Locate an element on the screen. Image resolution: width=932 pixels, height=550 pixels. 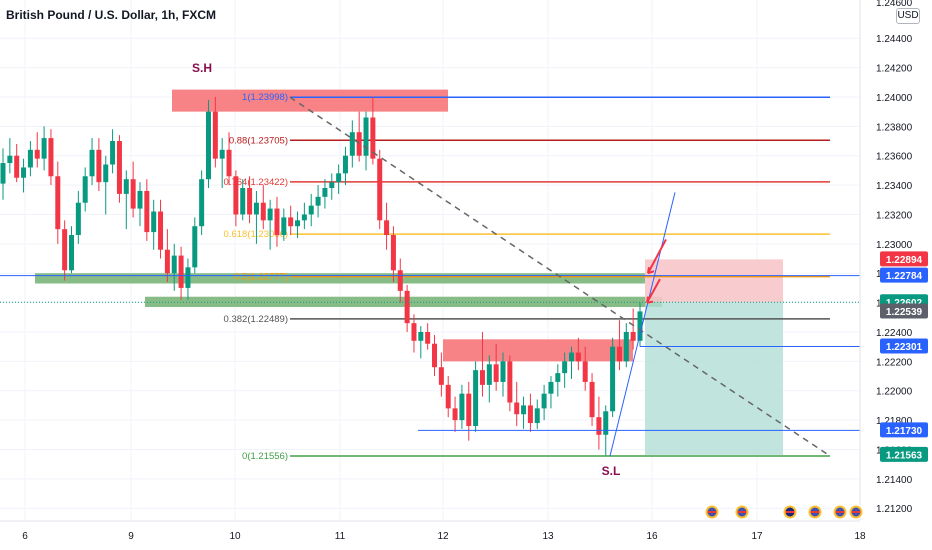
arrow-icon is located at coordinates (653, 291).